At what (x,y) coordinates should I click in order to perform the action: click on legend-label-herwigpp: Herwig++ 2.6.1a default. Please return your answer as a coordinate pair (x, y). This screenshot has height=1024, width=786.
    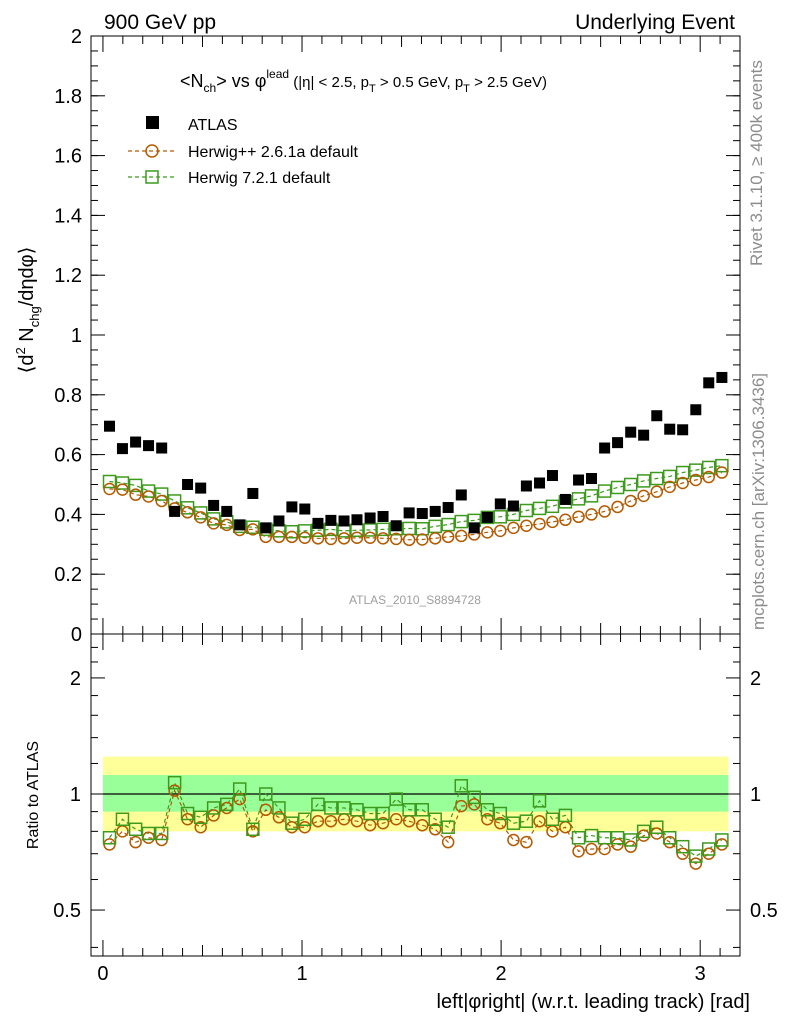
    Looking at the image, I should click on (273, 152).